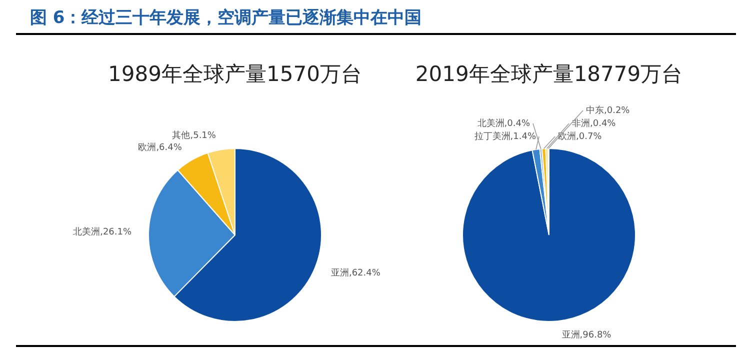 This screenshot has width=749, height=350. Describe the element at coordinates (160, 148) in the screenshot. I see `slice-label: 欧洲,6.4%` at that location.